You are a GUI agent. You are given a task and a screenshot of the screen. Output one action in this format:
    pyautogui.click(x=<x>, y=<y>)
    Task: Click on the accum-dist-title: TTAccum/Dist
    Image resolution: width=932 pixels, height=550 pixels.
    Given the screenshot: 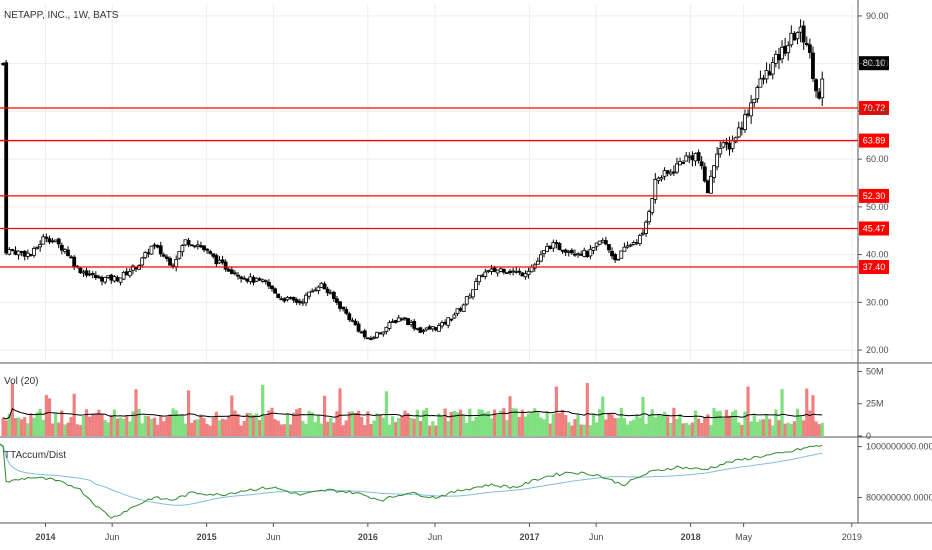 What is the action you would take?
    pyautogui.click(x=35, y=455)
    